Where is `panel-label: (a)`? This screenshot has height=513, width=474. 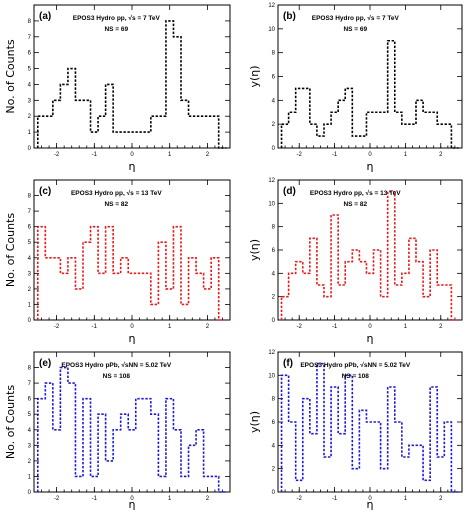 panel-label: (a) is located at coordinates (45, 16).